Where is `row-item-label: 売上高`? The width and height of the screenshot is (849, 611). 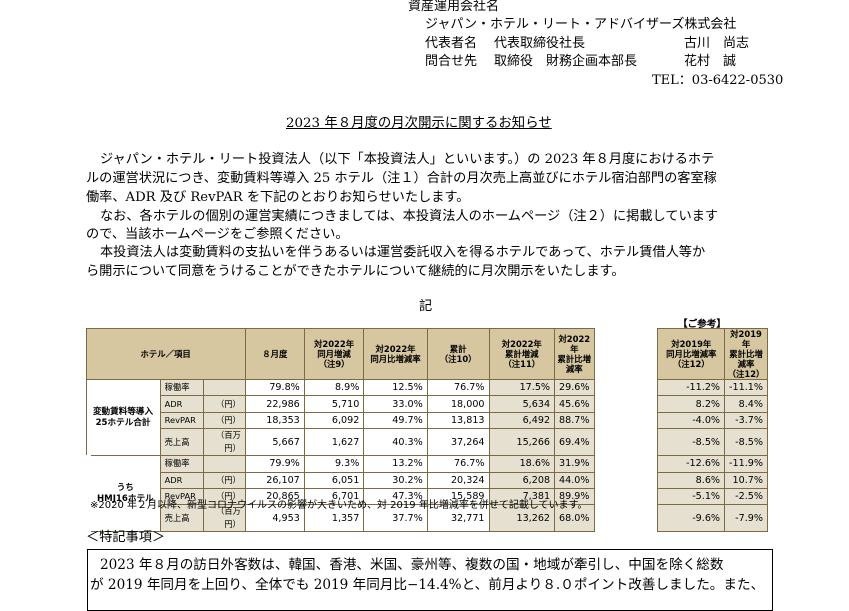
row-item-label: 売上高 is located at coordinates (182, 518).